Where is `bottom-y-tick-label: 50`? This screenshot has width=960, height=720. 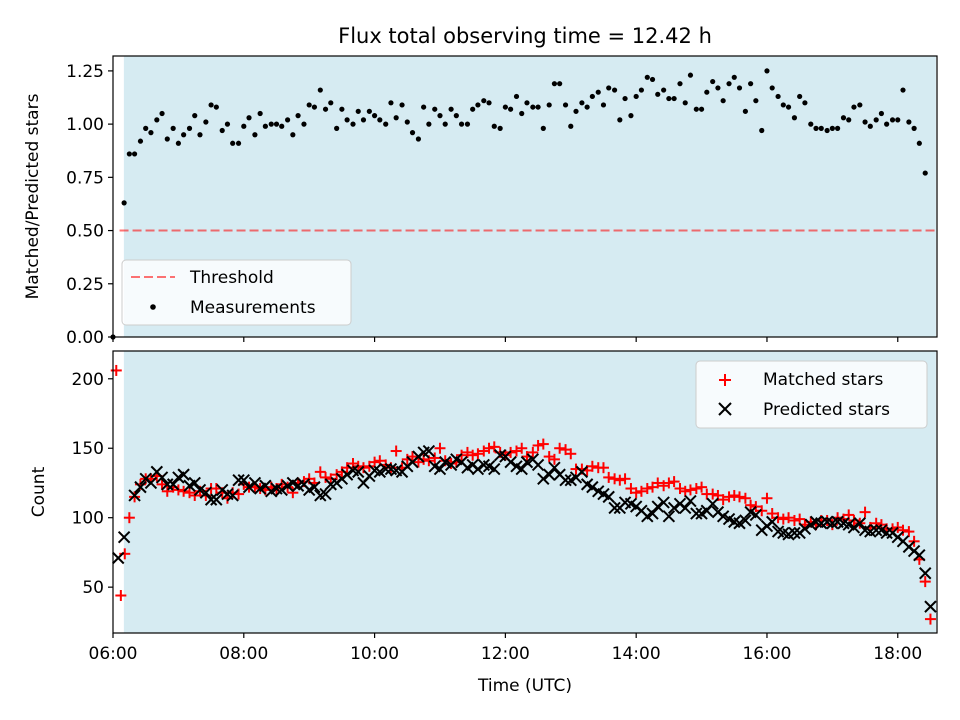 bottom-y-tick-label: 50 is located at coordinates (93, 588).